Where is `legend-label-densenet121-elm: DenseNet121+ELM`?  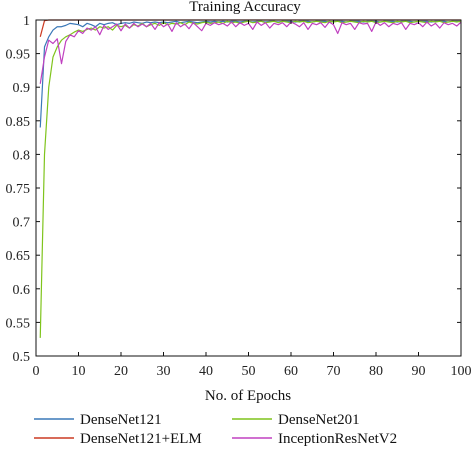
legend-label-densenet121-elm: DenseNet121+ELM is located at coordinates (141, 439).